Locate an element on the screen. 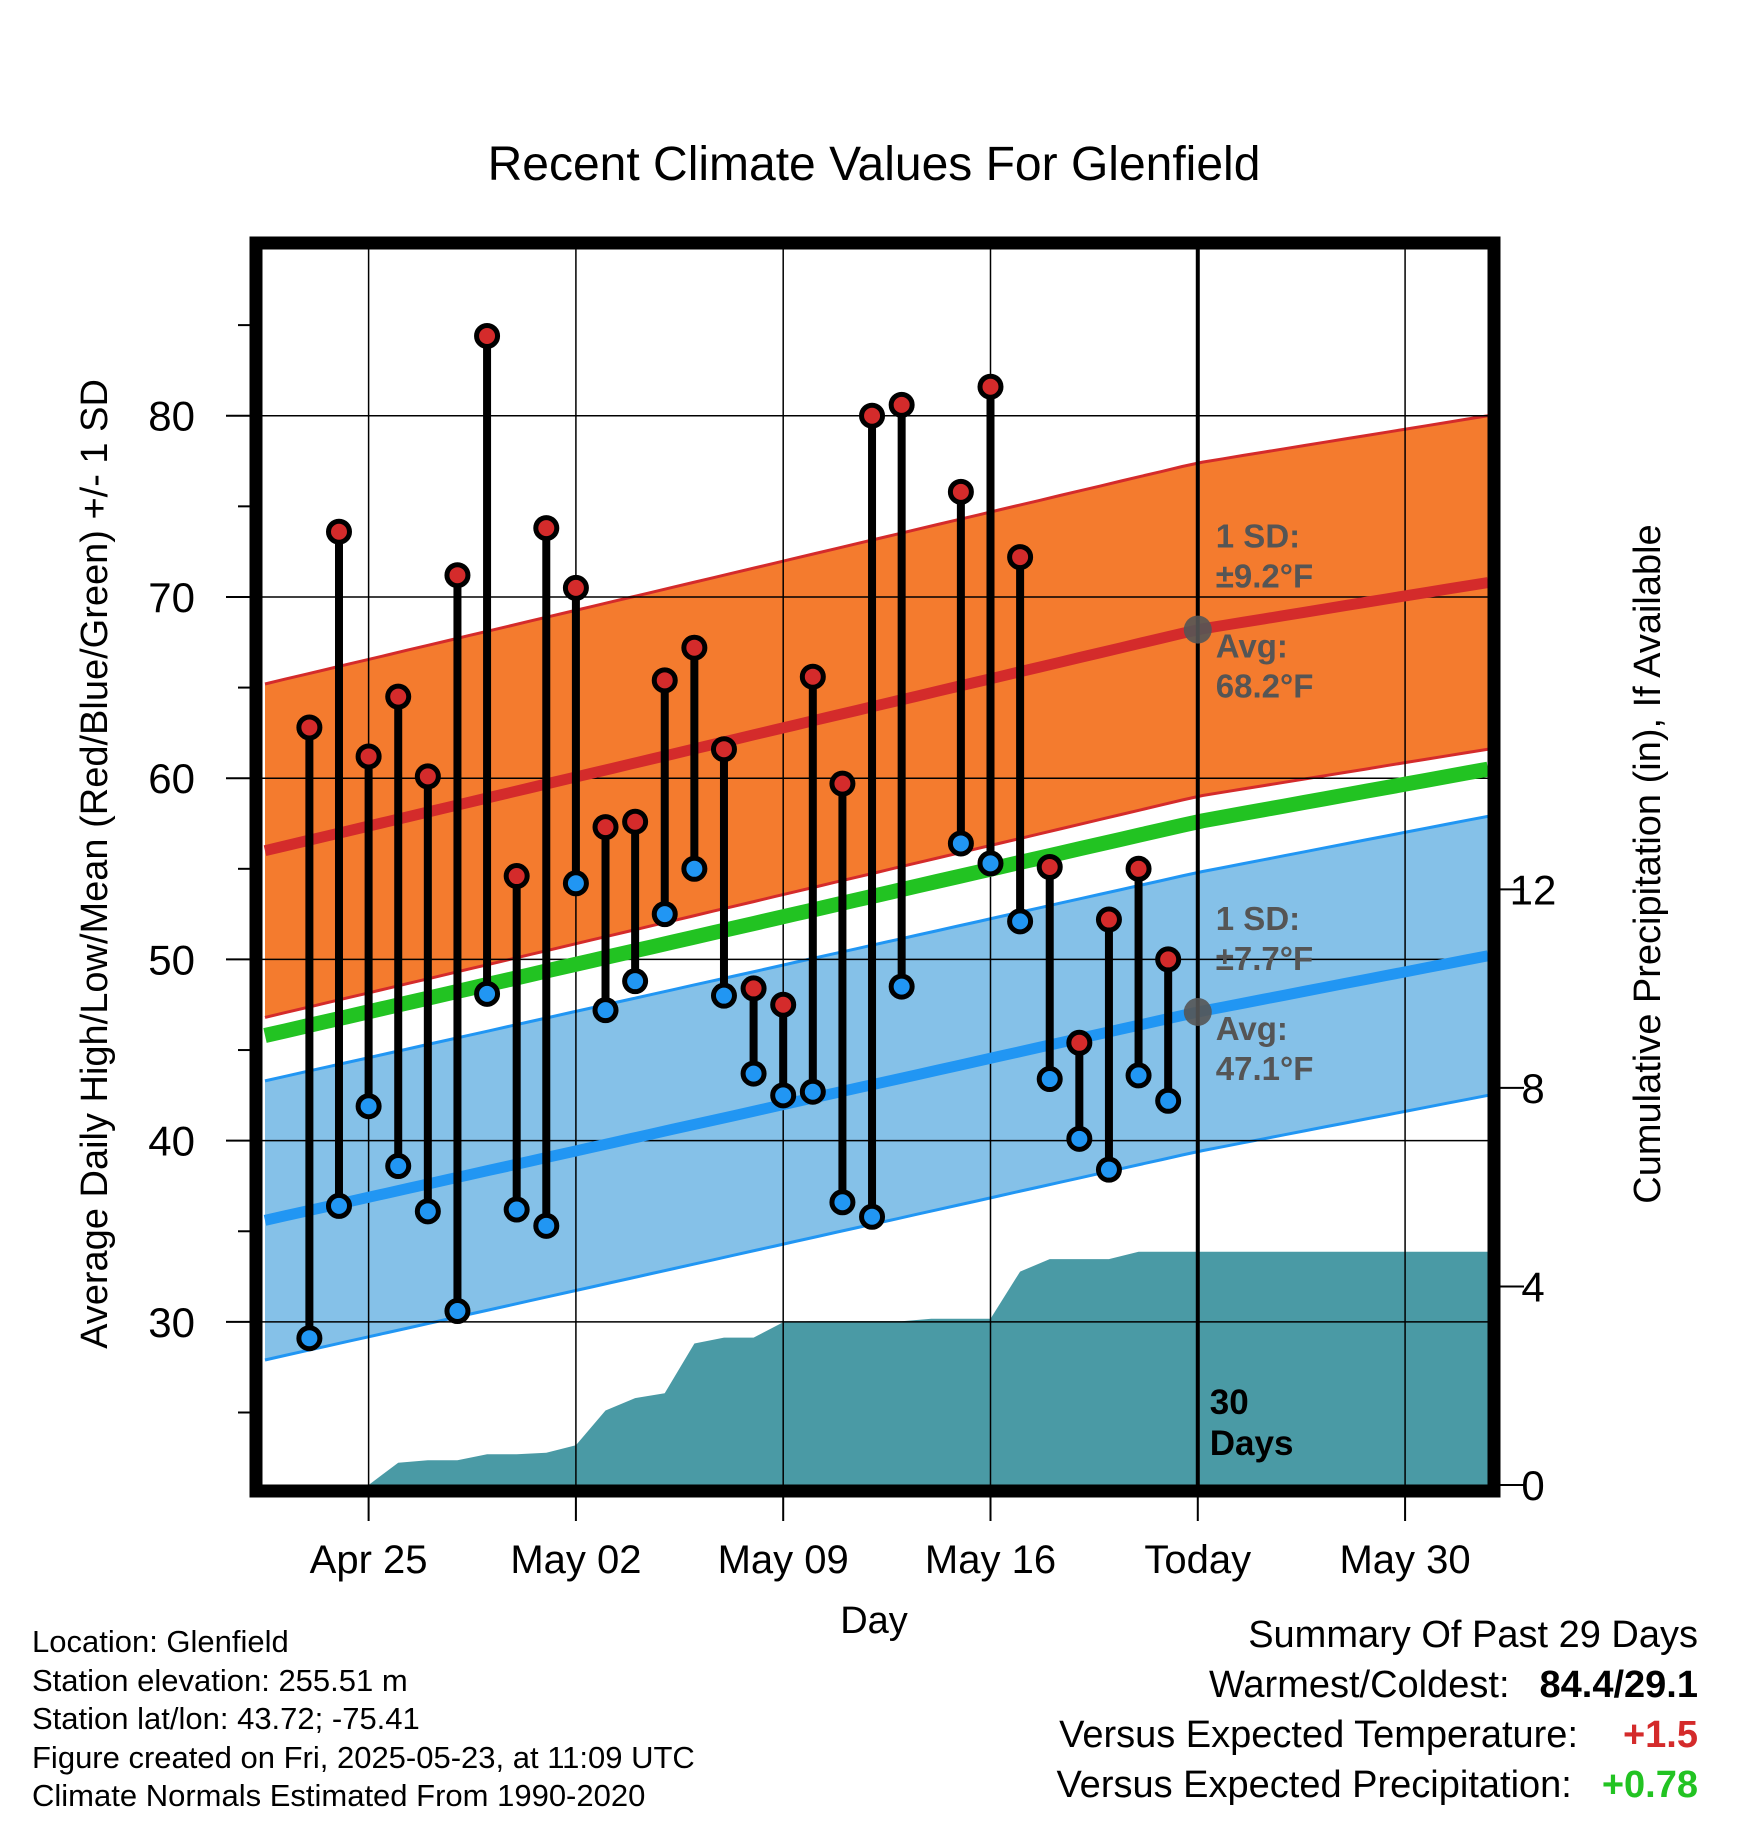 Image resolution: width=1748 pixels, height=1828 pixels. low-sd-value: ±7.7°F is located at coordinates (1264, 958).